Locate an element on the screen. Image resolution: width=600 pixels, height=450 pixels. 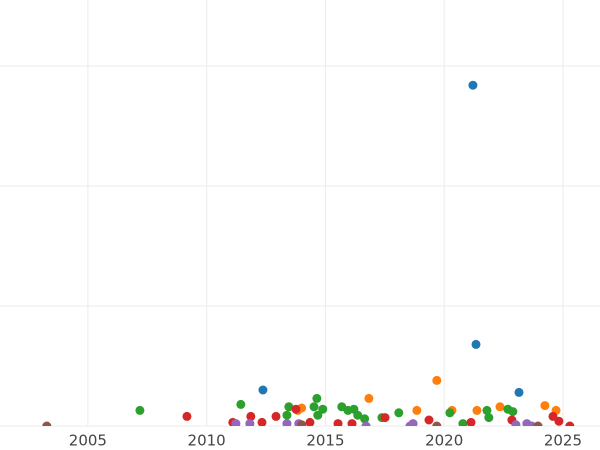
x-tick-label: 2025 is located at coordinates (563, 441).